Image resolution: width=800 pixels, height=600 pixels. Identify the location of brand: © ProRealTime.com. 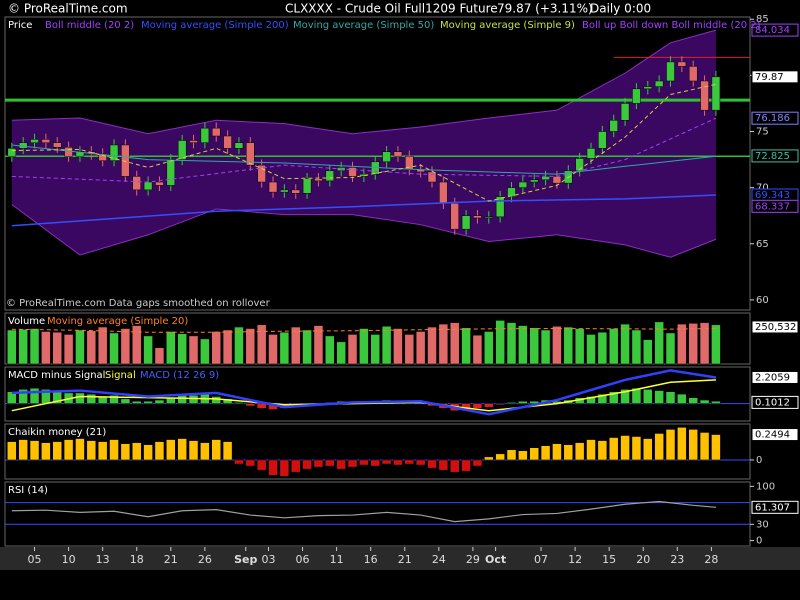
(68, 9).